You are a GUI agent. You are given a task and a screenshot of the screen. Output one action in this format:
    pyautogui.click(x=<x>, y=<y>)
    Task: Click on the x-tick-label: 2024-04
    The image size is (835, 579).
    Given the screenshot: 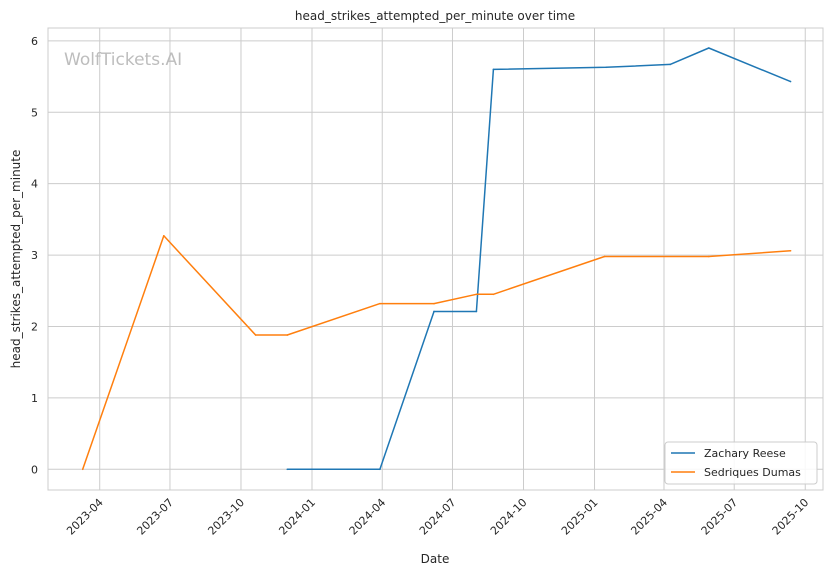 What is the action you would take?
    pyautogui.click(x=368, y=517)
    